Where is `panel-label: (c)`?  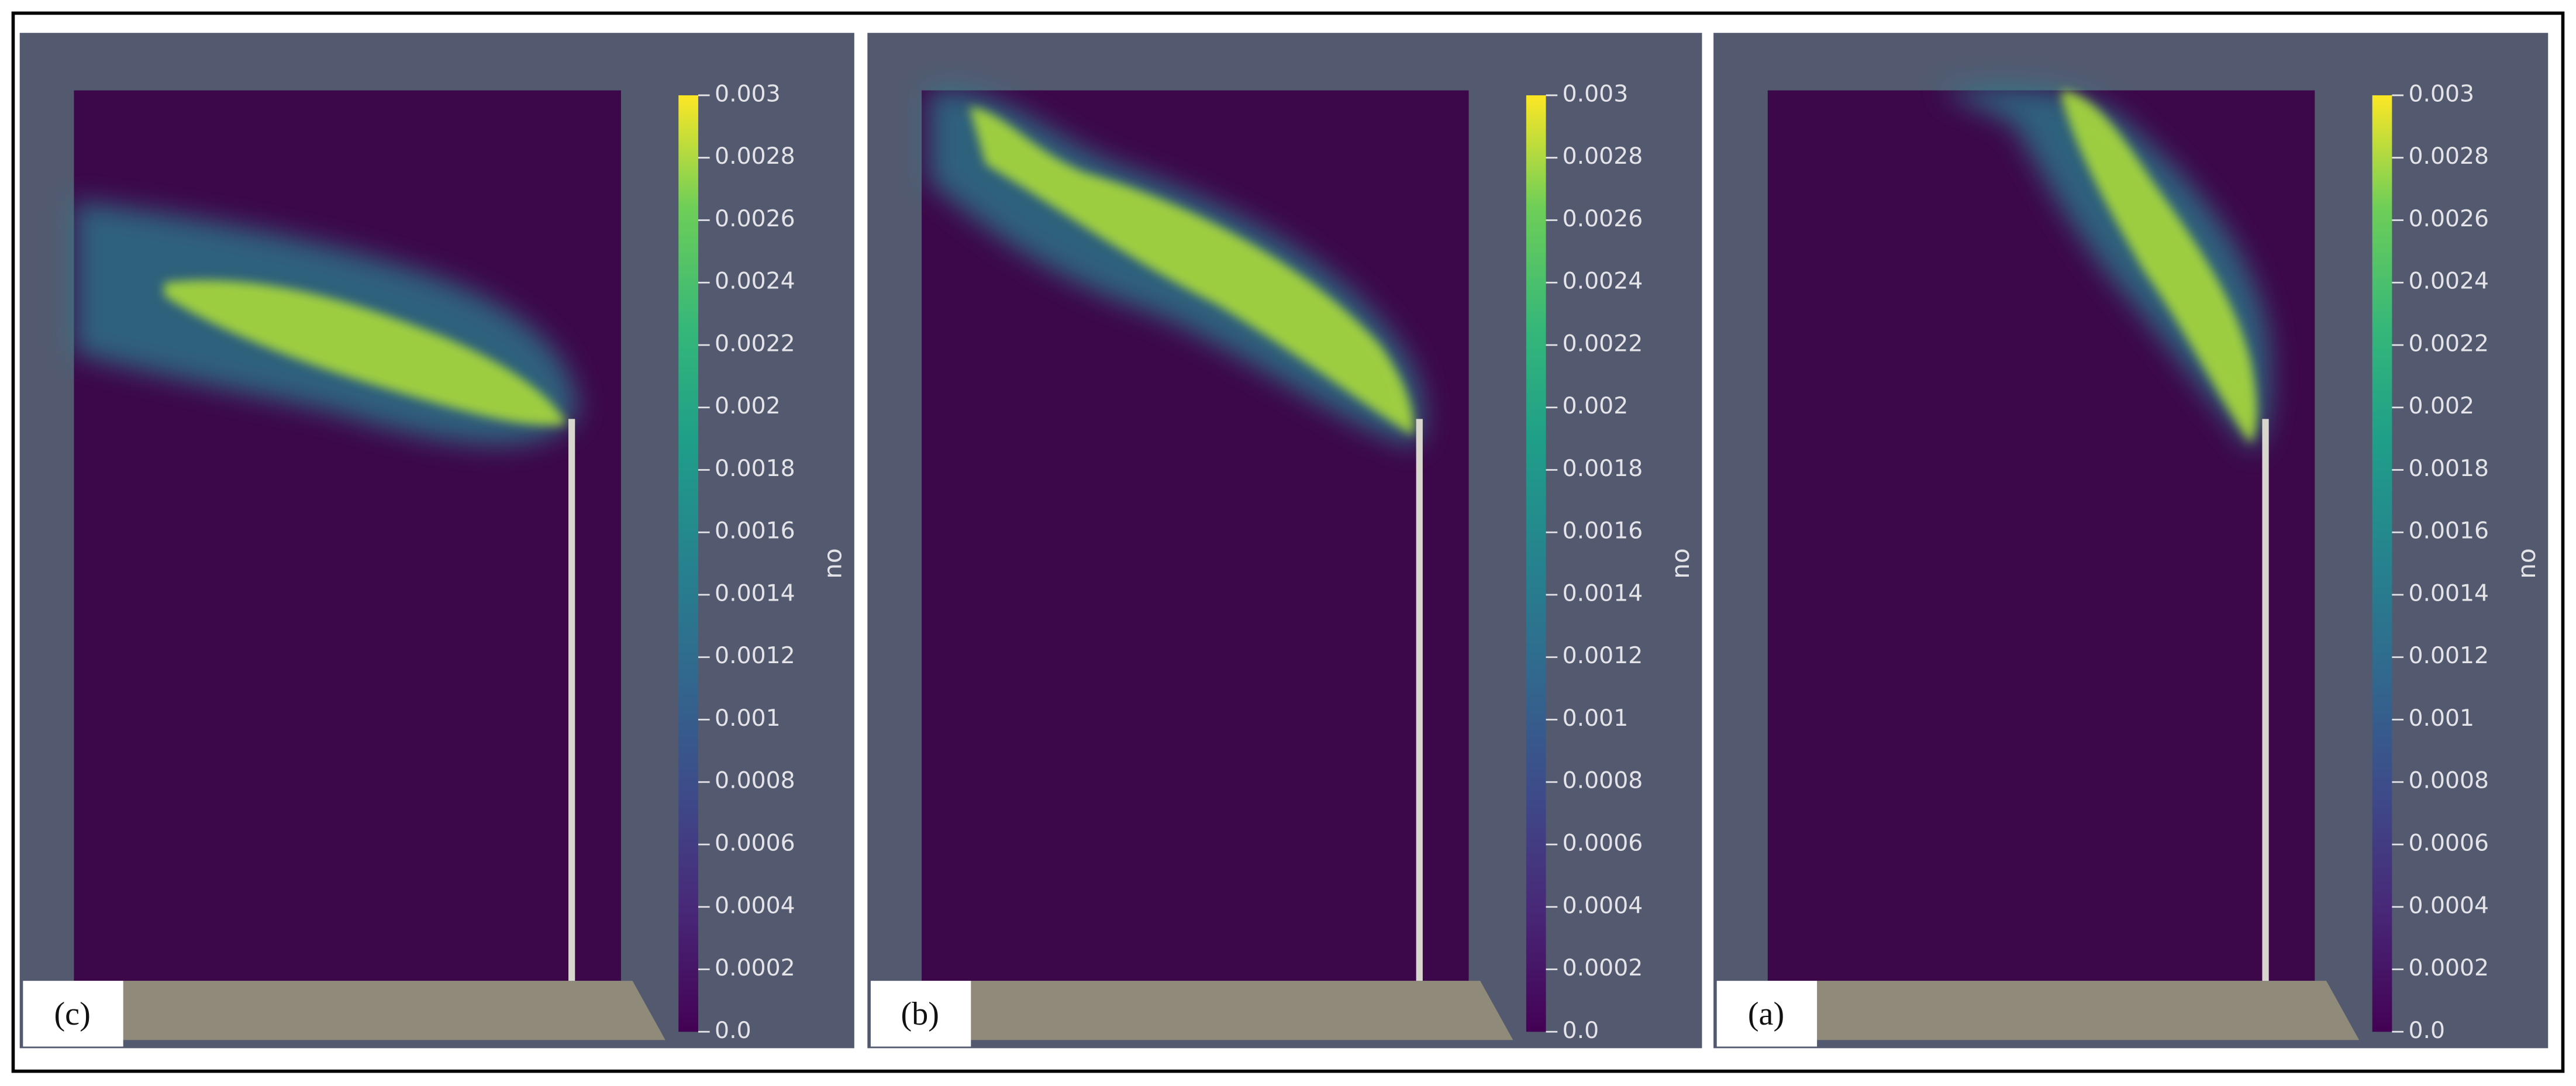
panel-label: (c) is located at coordinates (72, 1014).